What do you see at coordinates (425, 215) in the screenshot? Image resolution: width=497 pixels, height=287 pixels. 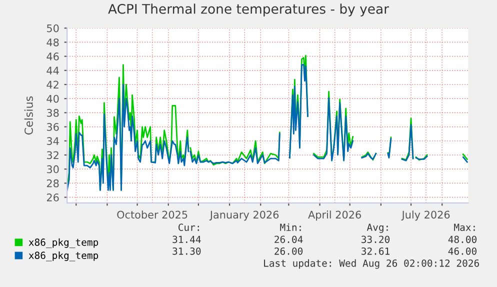 I see `x-tick-label: July 2026` at bounding box center [425, 215].